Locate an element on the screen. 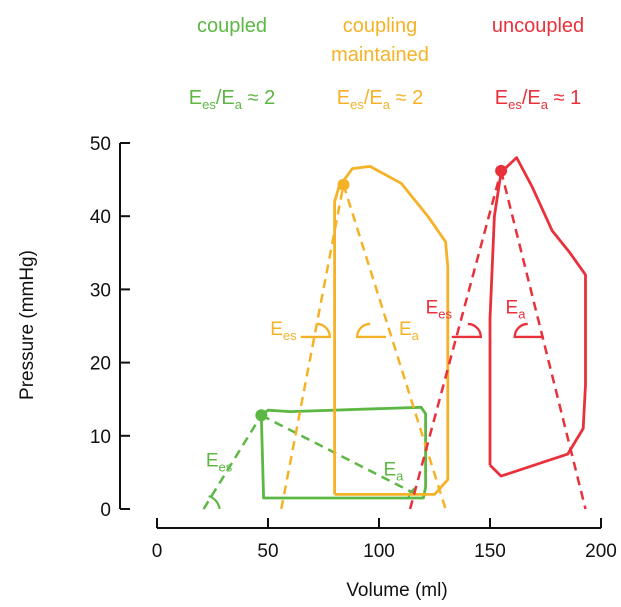 Image resolution: width=621 pixels, height=607 pixels. header-label: maintained is located at coordinates (380, 55).